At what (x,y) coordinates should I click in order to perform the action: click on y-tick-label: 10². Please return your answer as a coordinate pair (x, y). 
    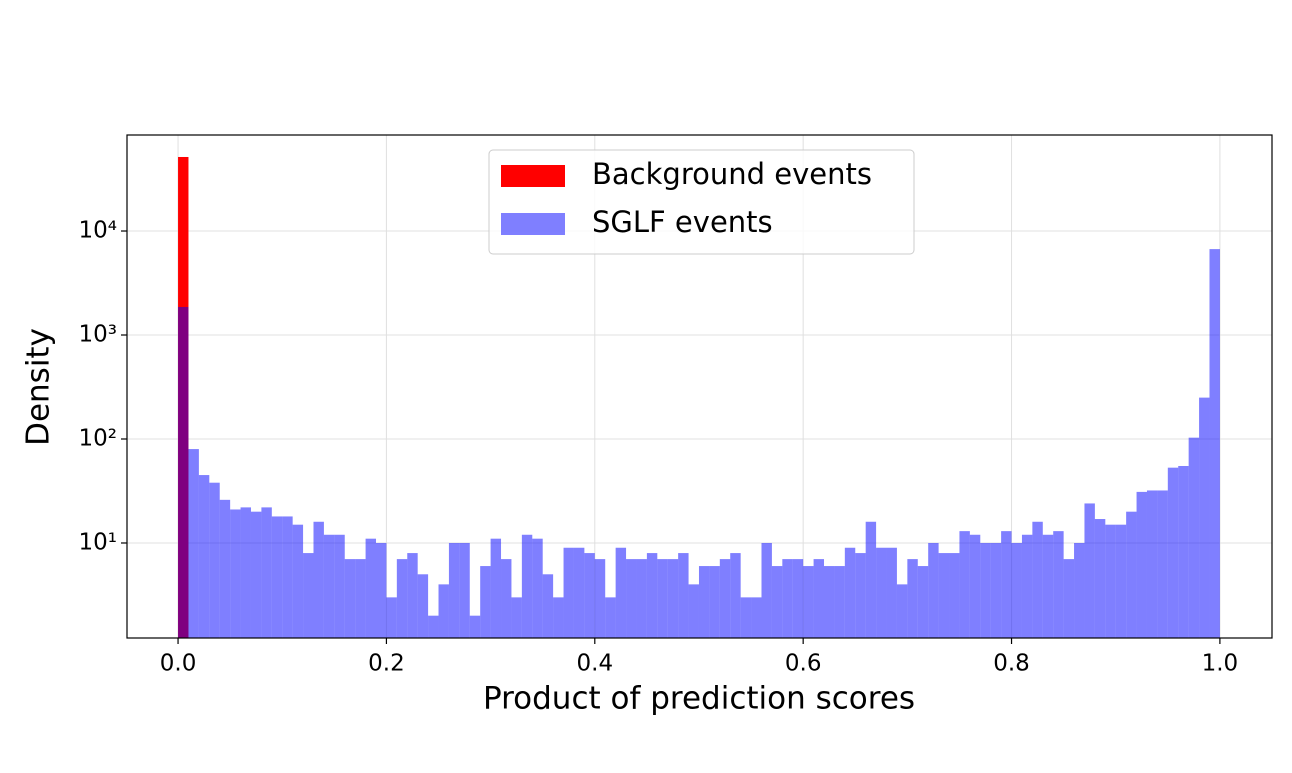
    Looking at the image, I should click on (98, 438).